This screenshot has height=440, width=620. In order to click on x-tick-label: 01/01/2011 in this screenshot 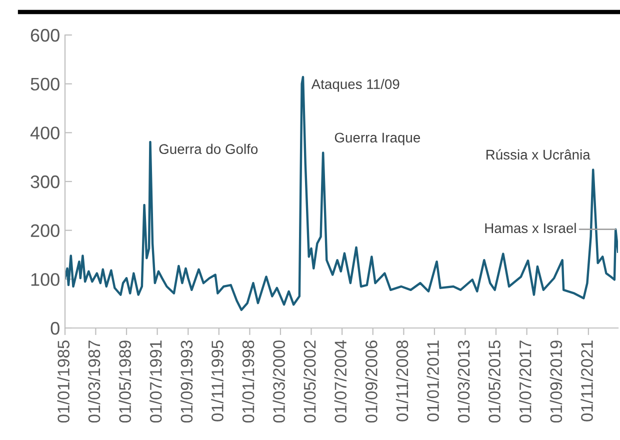, I will do `click(432, 381)`.